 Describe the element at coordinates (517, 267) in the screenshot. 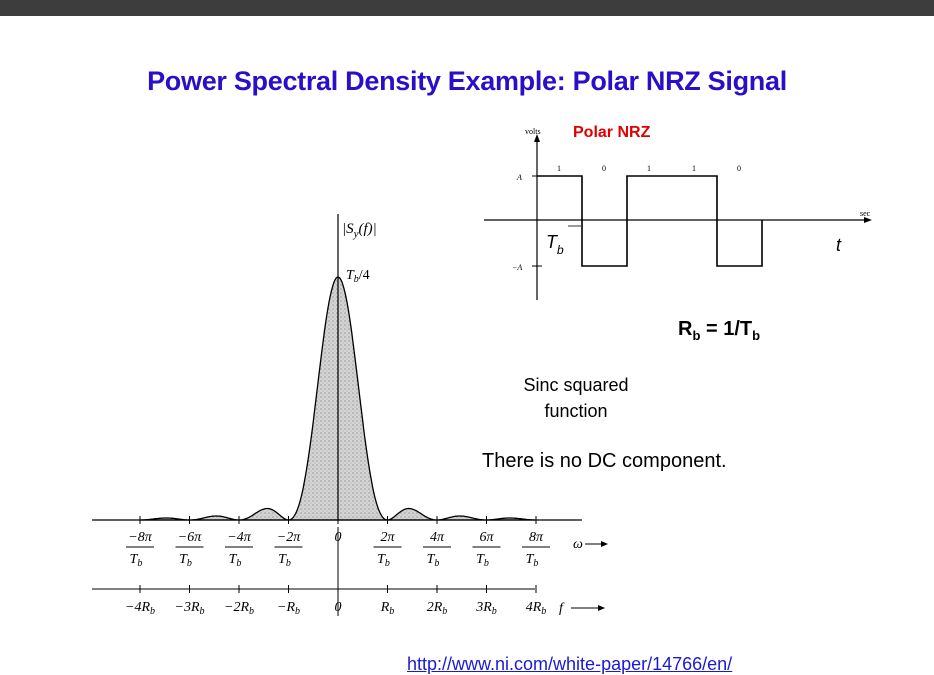

I see `level-neg-label: −A` at that location.